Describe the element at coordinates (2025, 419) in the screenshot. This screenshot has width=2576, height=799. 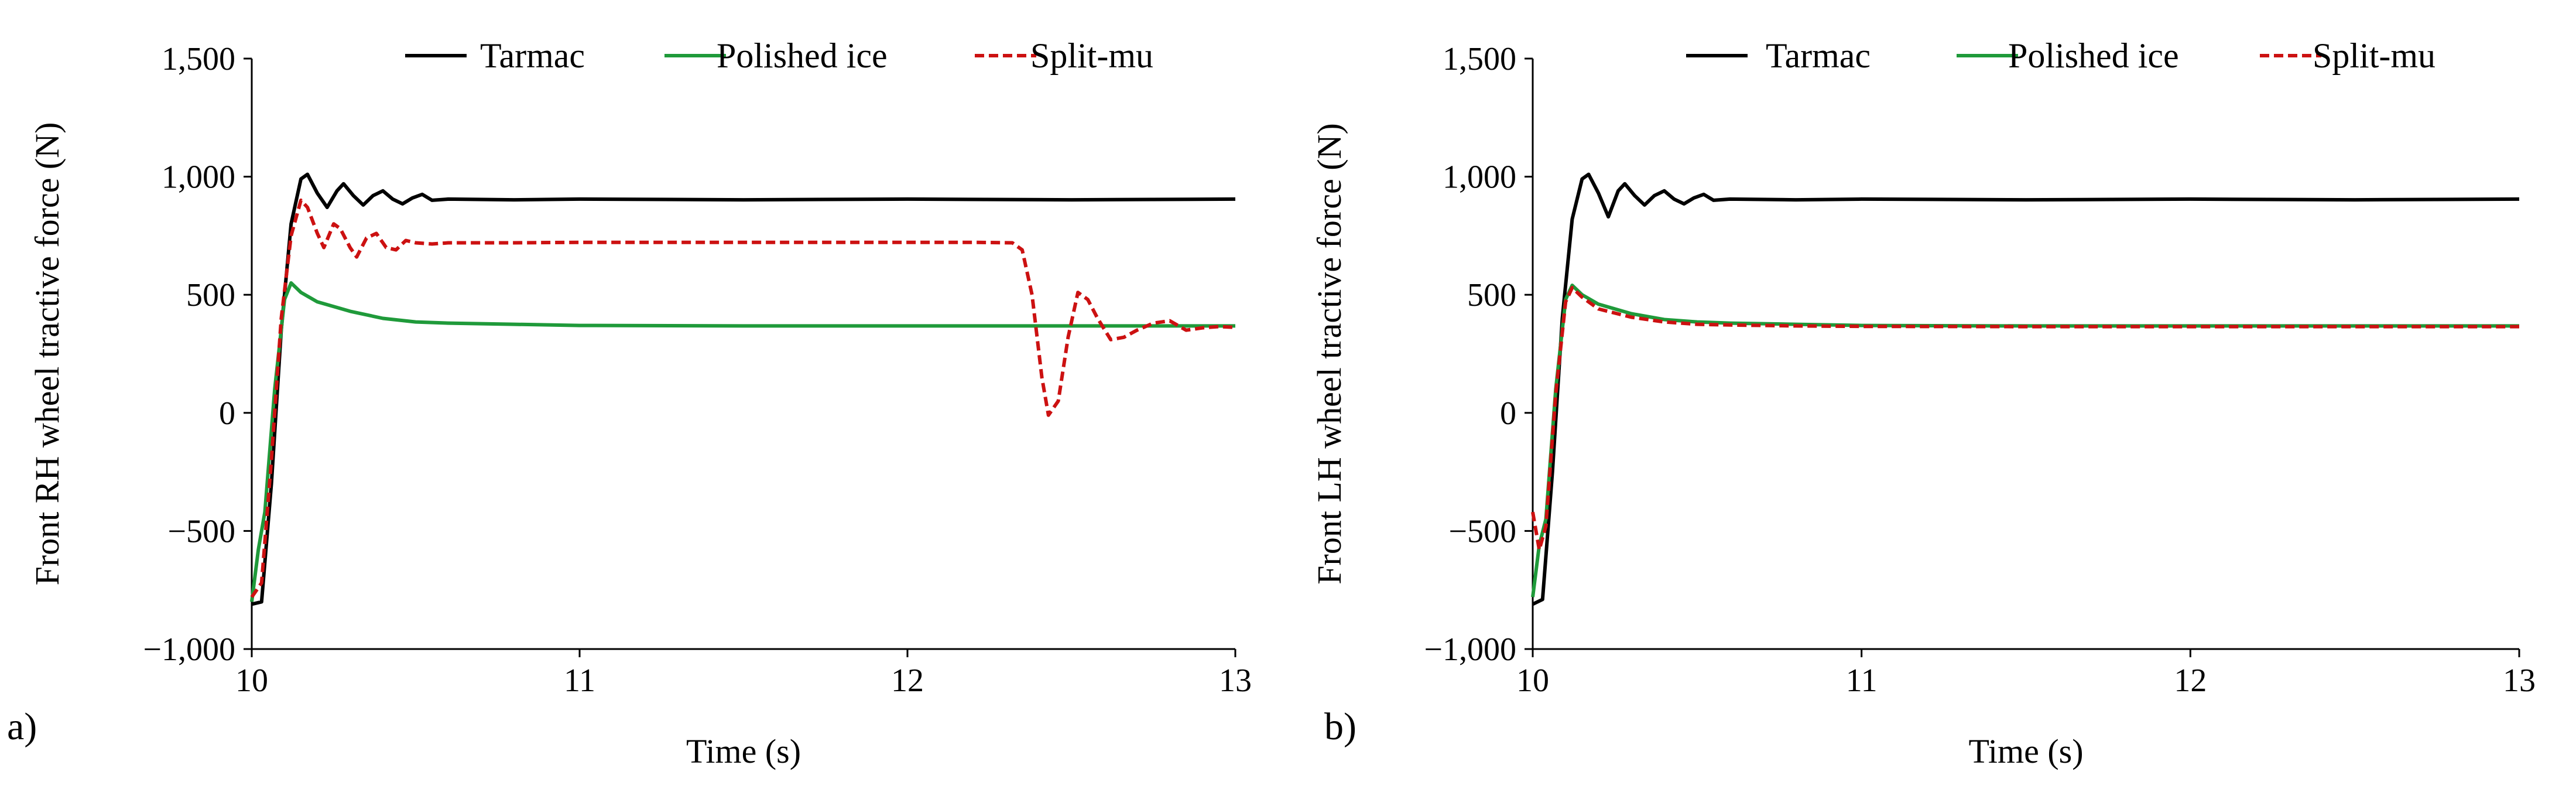
I see `series-line-split-mu` at that location.